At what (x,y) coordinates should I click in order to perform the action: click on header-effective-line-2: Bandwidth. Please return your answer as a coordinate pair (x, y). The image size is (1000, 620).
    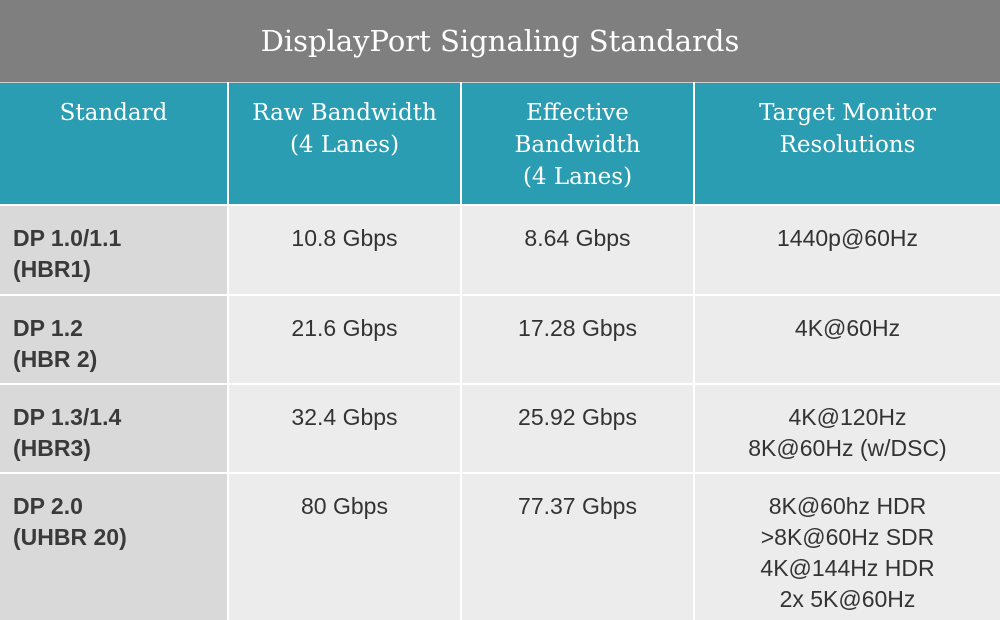
    Looking at the image, I should click on (577, 145).